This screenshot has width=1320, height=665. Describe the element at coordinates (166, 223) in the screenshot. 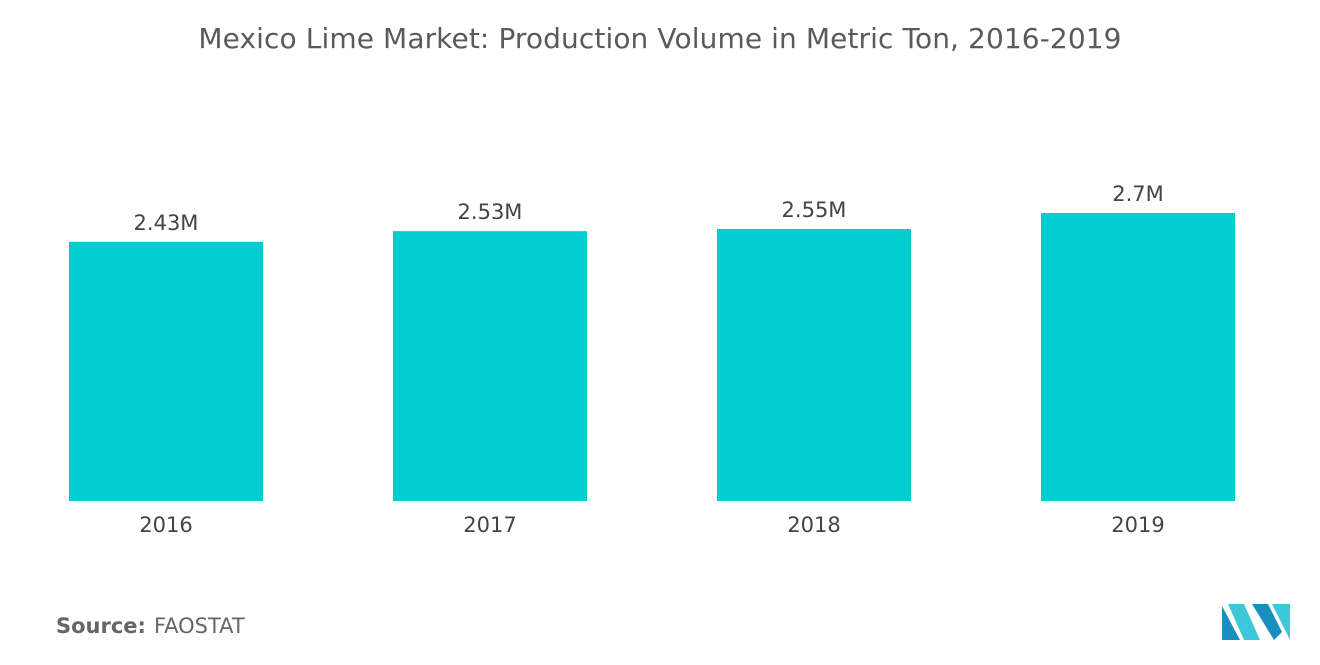

I see `data-label-2016: 2.43M` at that location.